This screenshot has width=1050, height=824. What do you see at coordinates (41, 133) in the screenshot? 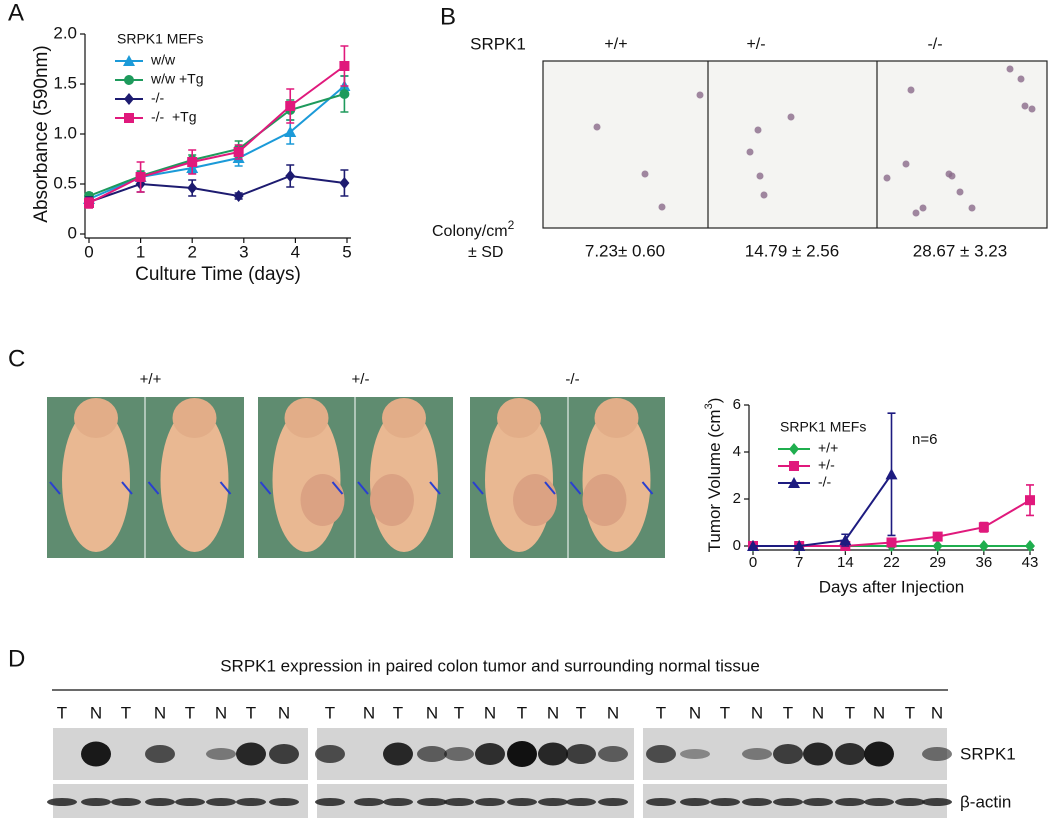
I see `y-axis-label-text: Absorbance (590nm)` at bounding box center [41, 133].